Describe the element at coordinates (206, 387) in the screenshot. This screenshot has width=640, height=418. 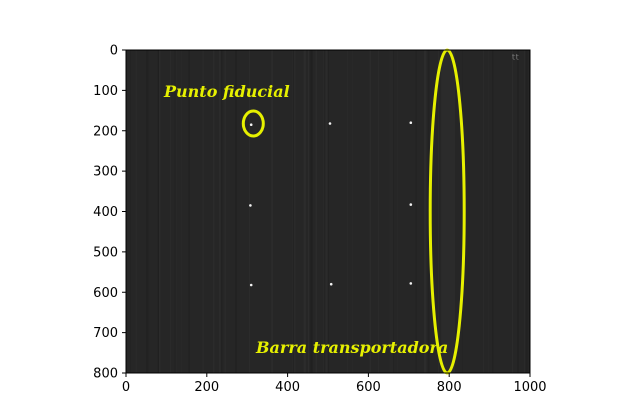
I see `x-tick-label: 200` at that location.